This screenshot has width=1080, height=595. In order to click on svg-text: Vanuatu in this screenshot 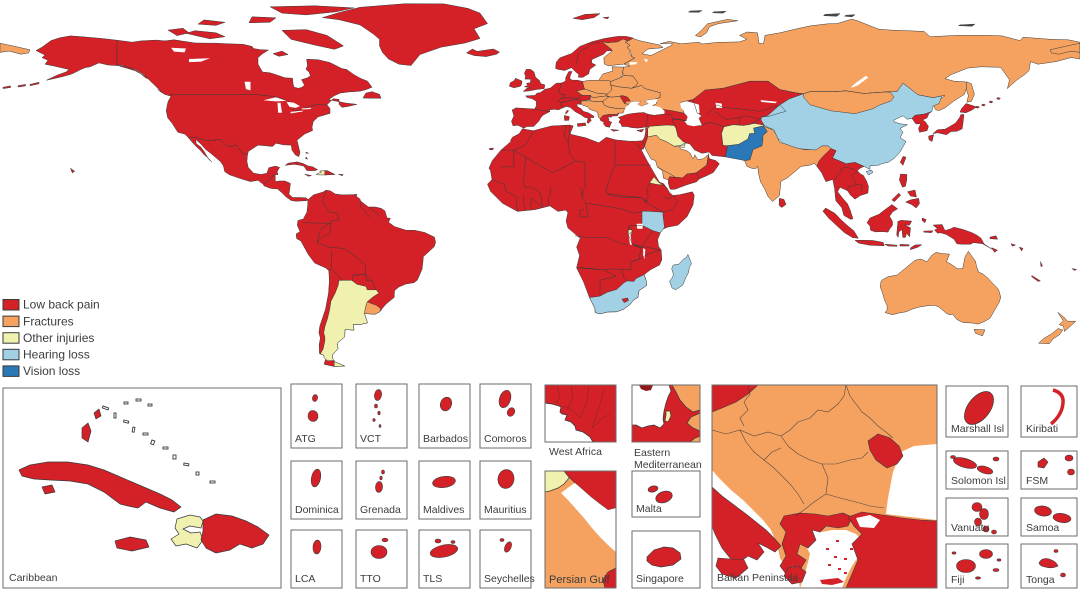, I will do `click(970, 528)`.